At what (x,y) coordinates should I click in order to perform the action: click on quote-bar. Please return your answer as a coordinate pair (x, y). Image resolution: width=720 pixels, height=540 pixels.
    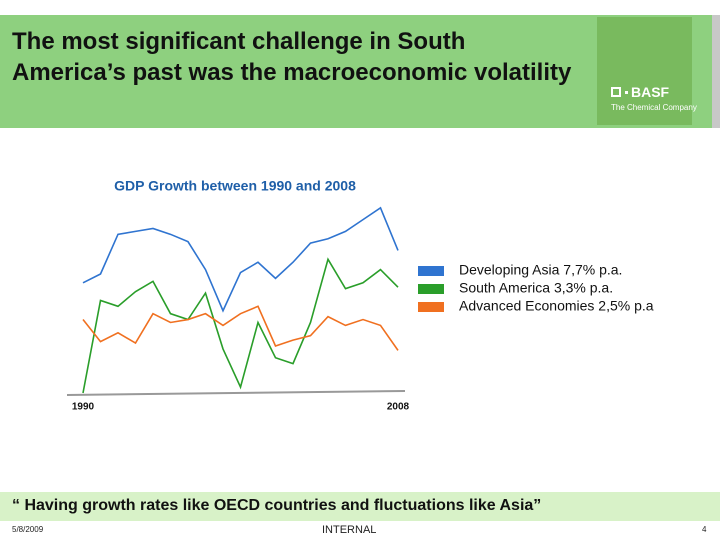
    Looking at the image, I should click on (360, 506).